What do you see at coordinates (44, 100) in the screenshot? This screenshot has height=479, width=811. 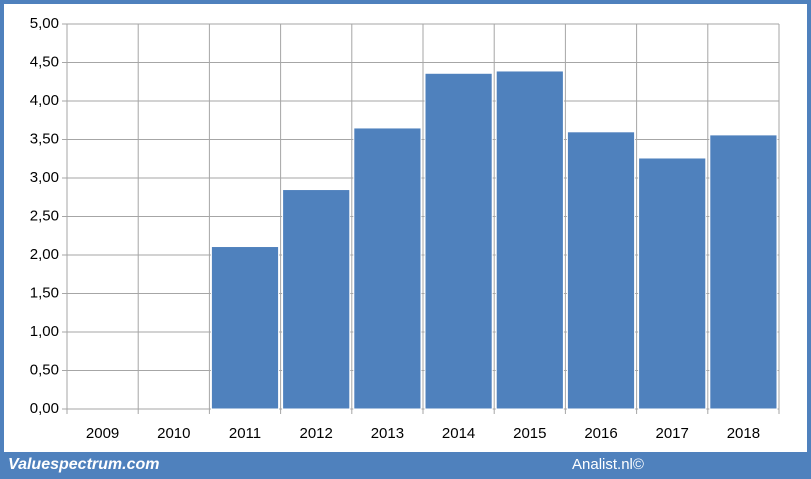 I see `y-tick-label: 4,00` at bounding box center [44, 100].